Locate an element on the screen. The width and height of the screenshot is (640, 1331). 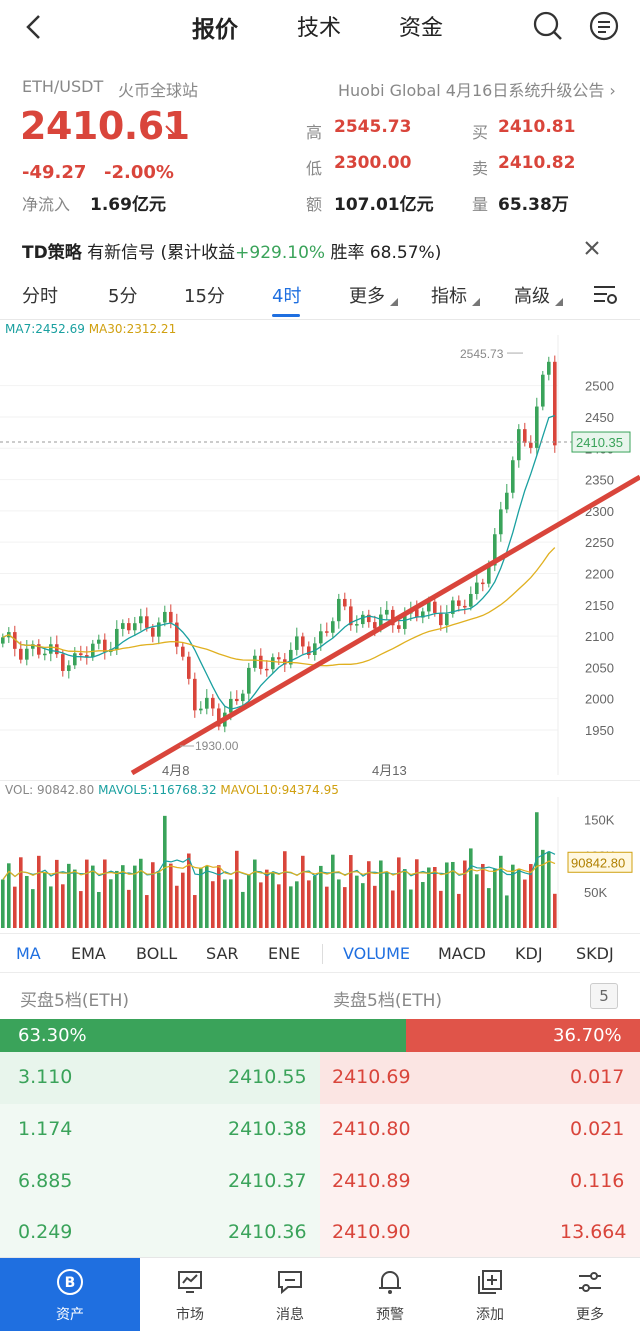
nav-label: 资产 is located at coordinates (70, 1315).